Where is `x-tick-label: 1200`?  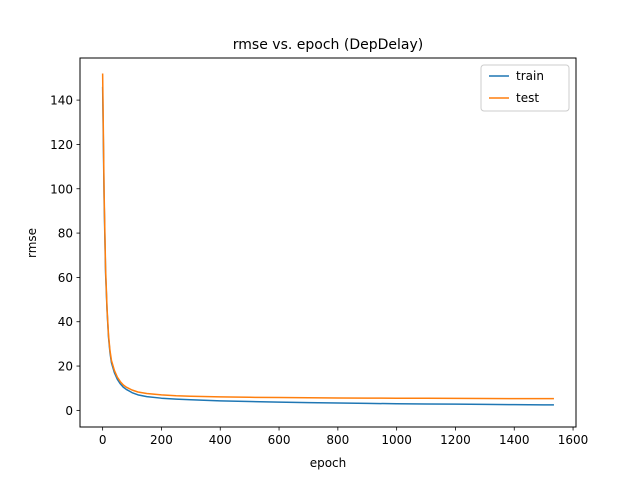
x-tick-label: 1200 is located at coordinates (455, 440).